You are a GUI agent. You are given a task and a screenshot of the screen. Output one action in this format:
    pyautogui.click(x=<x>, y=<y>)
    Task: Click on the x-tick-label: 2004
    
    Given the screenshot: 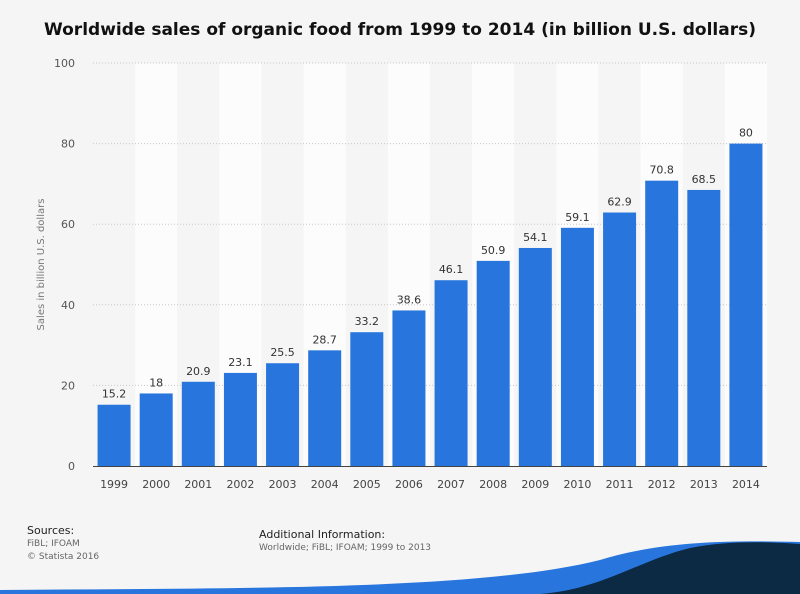 What is the action you would take?
    pyautogui.click(x=325, y=484)
    